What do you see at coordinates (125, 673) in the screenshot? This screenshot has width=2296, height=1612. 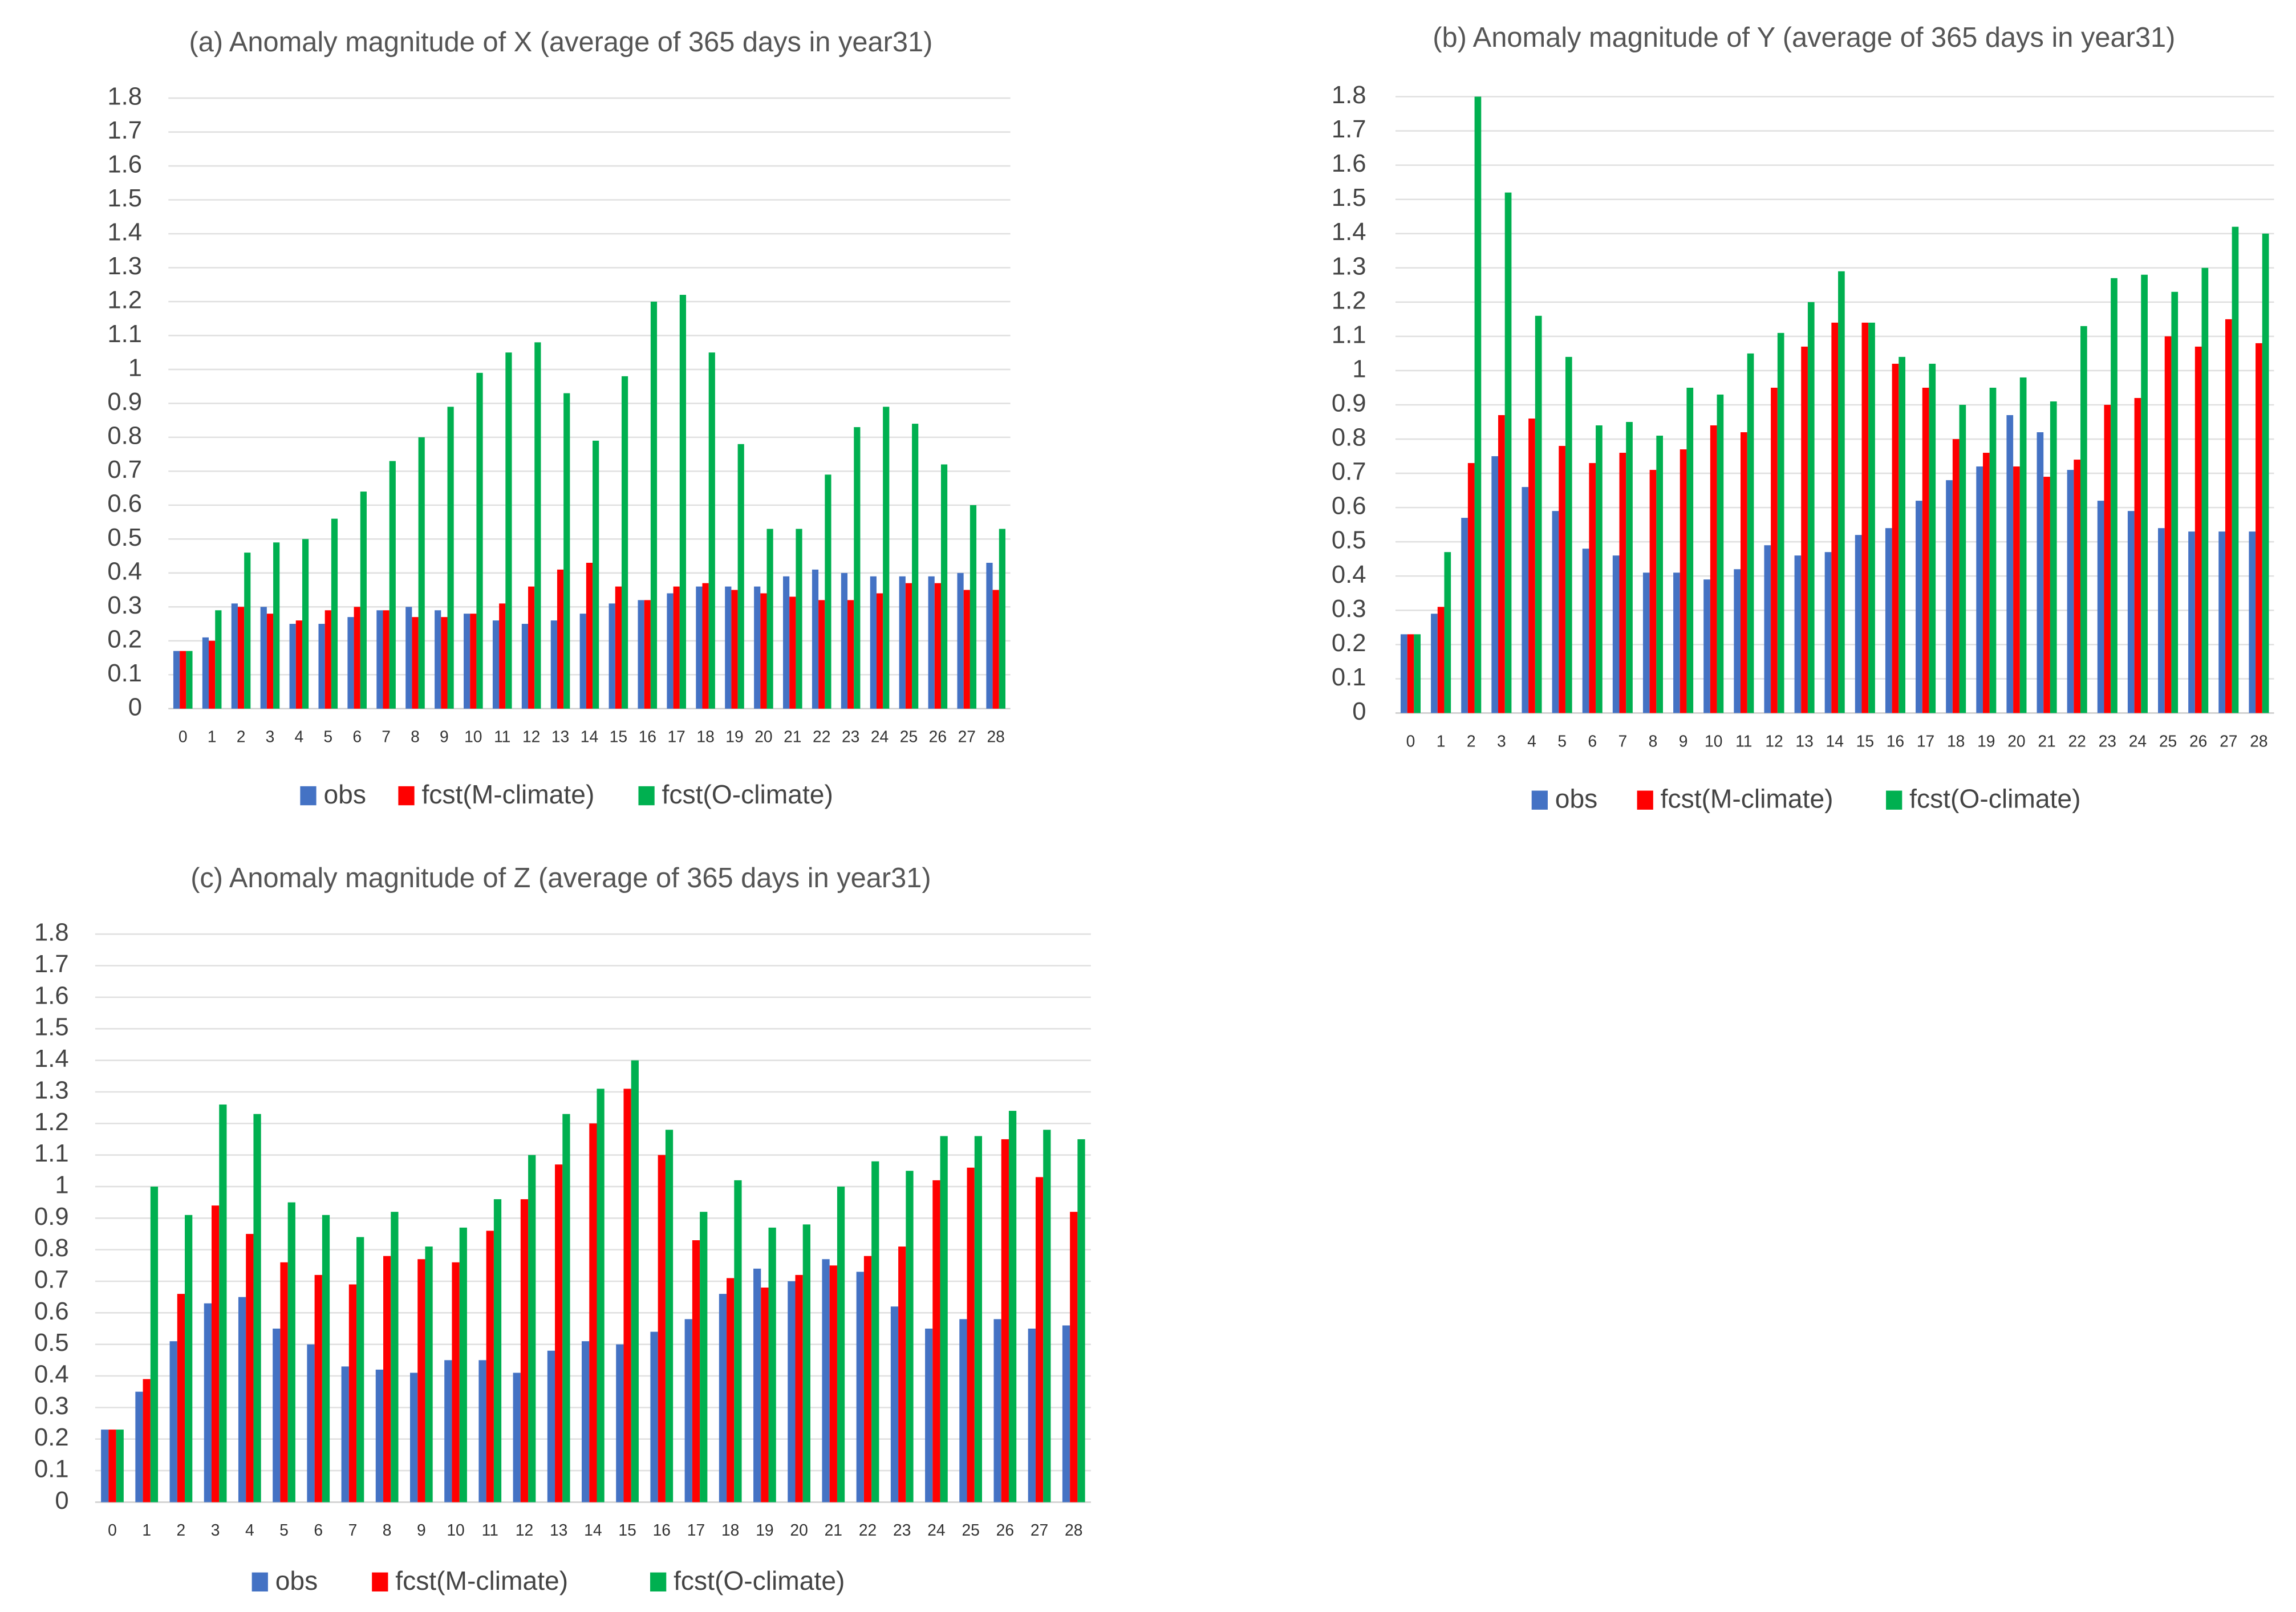 I see `y-tick-label: 0.1` at bounding box center [125, 673].